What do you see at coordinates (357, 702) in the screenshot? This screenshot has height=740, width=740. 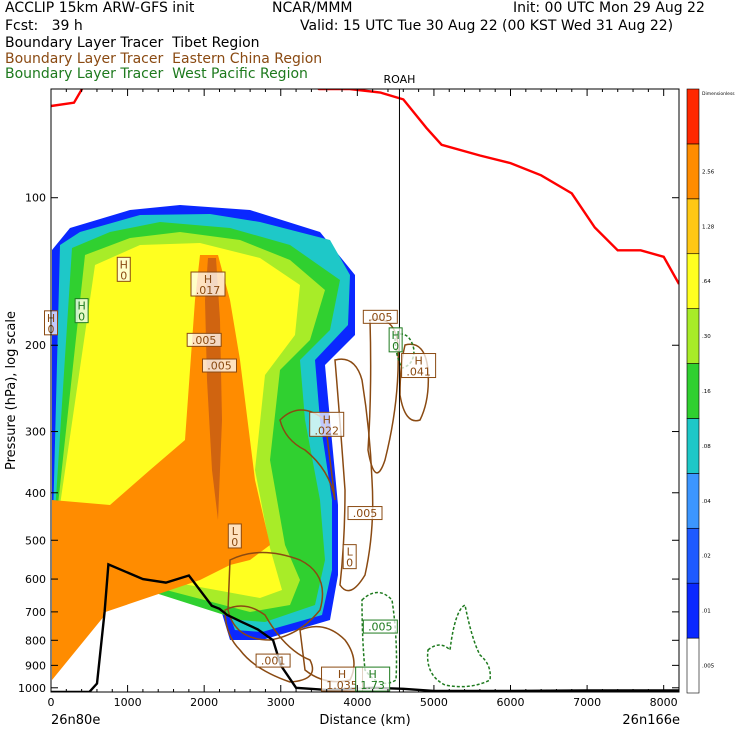 I see `x-tick-label: 4000` at bounding box center [357, 702].